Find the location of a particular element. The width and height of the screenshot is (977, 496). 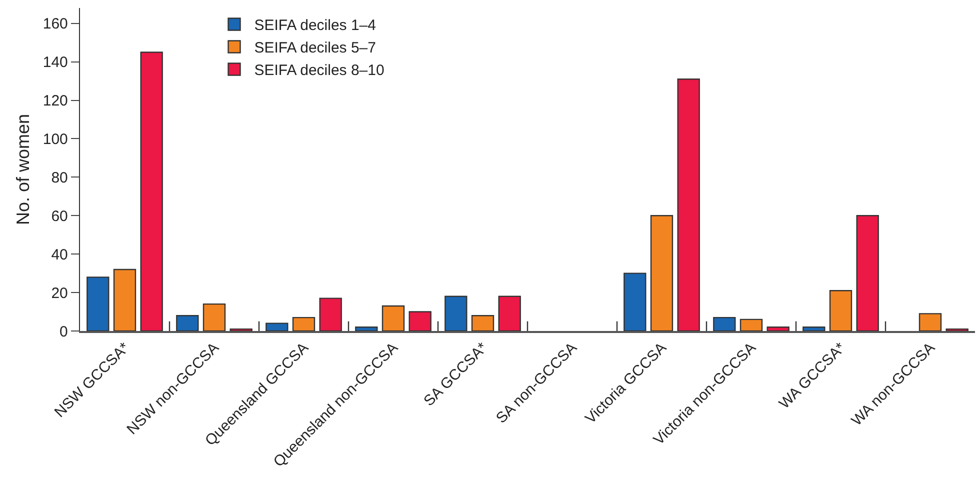

y-tick-label: 20 is located at coordinates (59, 293).